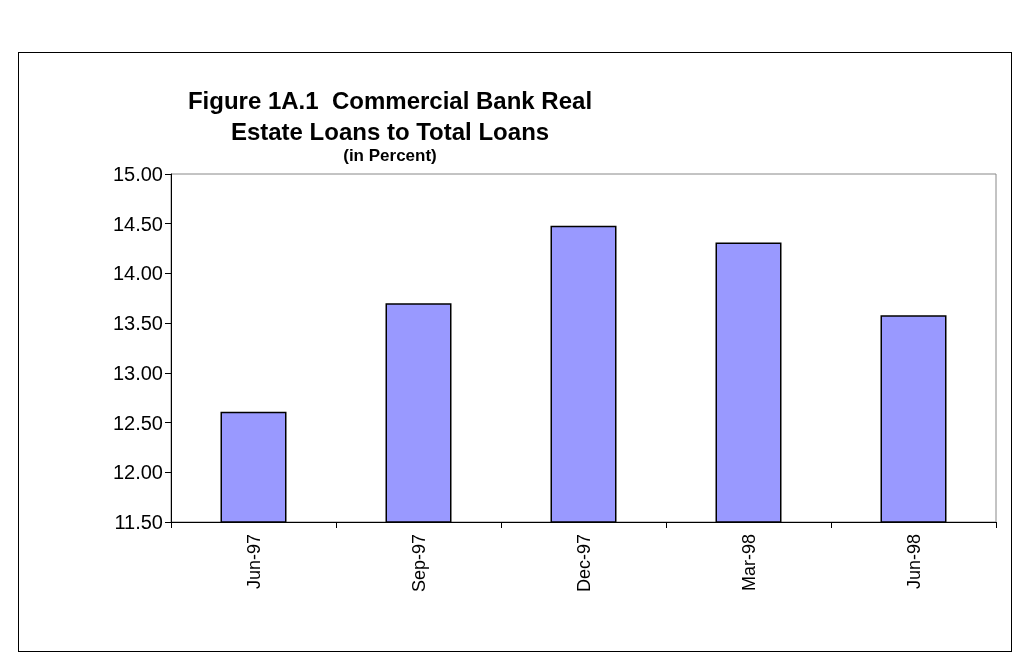 The width and height of the screenshot is (1034, 667). I want to click on y-tick-label: 11.50, so click(138, 522).